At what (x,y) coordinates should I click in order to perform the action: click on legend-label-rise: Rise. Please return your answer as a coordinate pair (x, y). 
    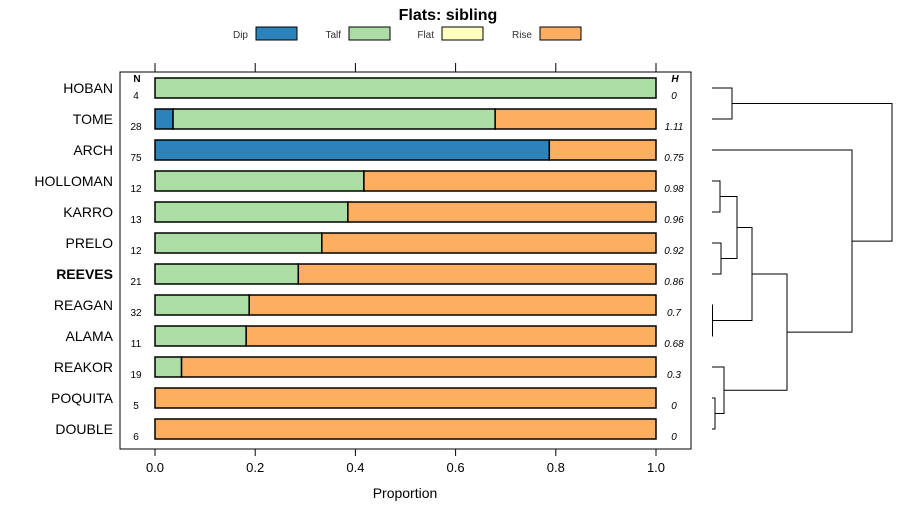
    Looking at the image, I should click on (522, 35).